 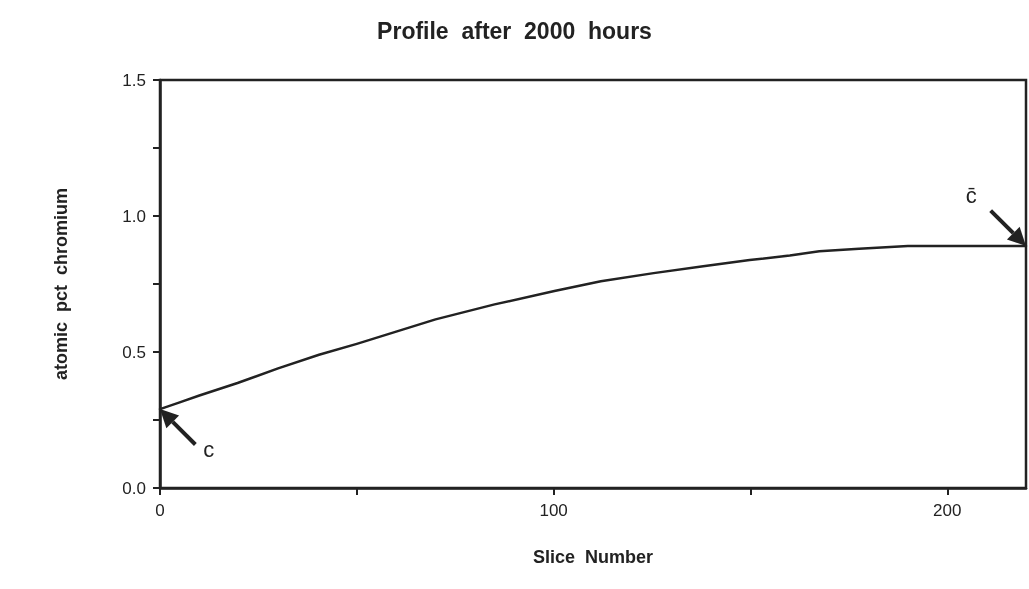 I want to click on x-axis-title: Slice Number, so click(x=593, y=557).